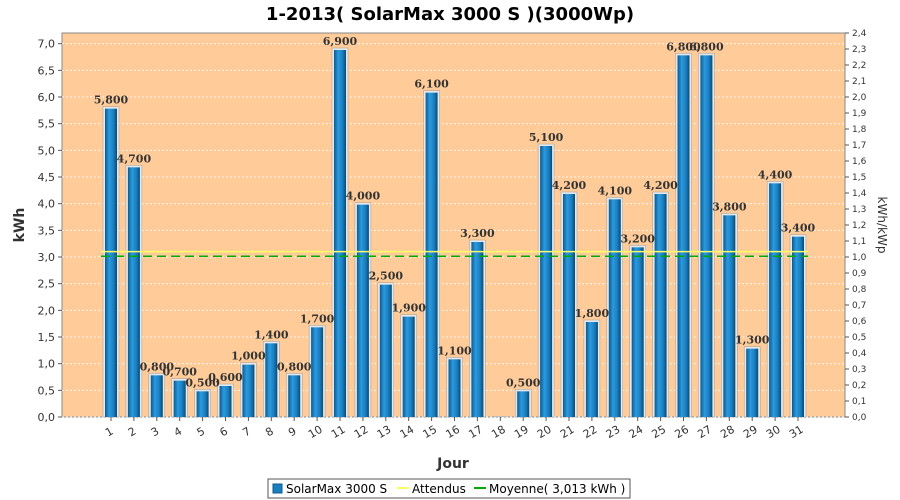  Describe the element at coordinates (452, 464) in the screenshot. I see `x-axis-label: Jour` at that location.